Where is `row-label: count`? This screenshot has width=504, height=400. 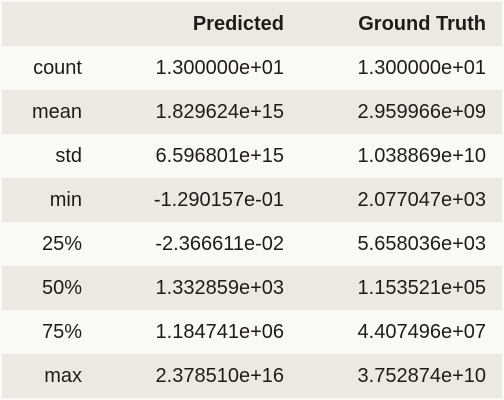
row-label: count is located at coordinates (57, 67).